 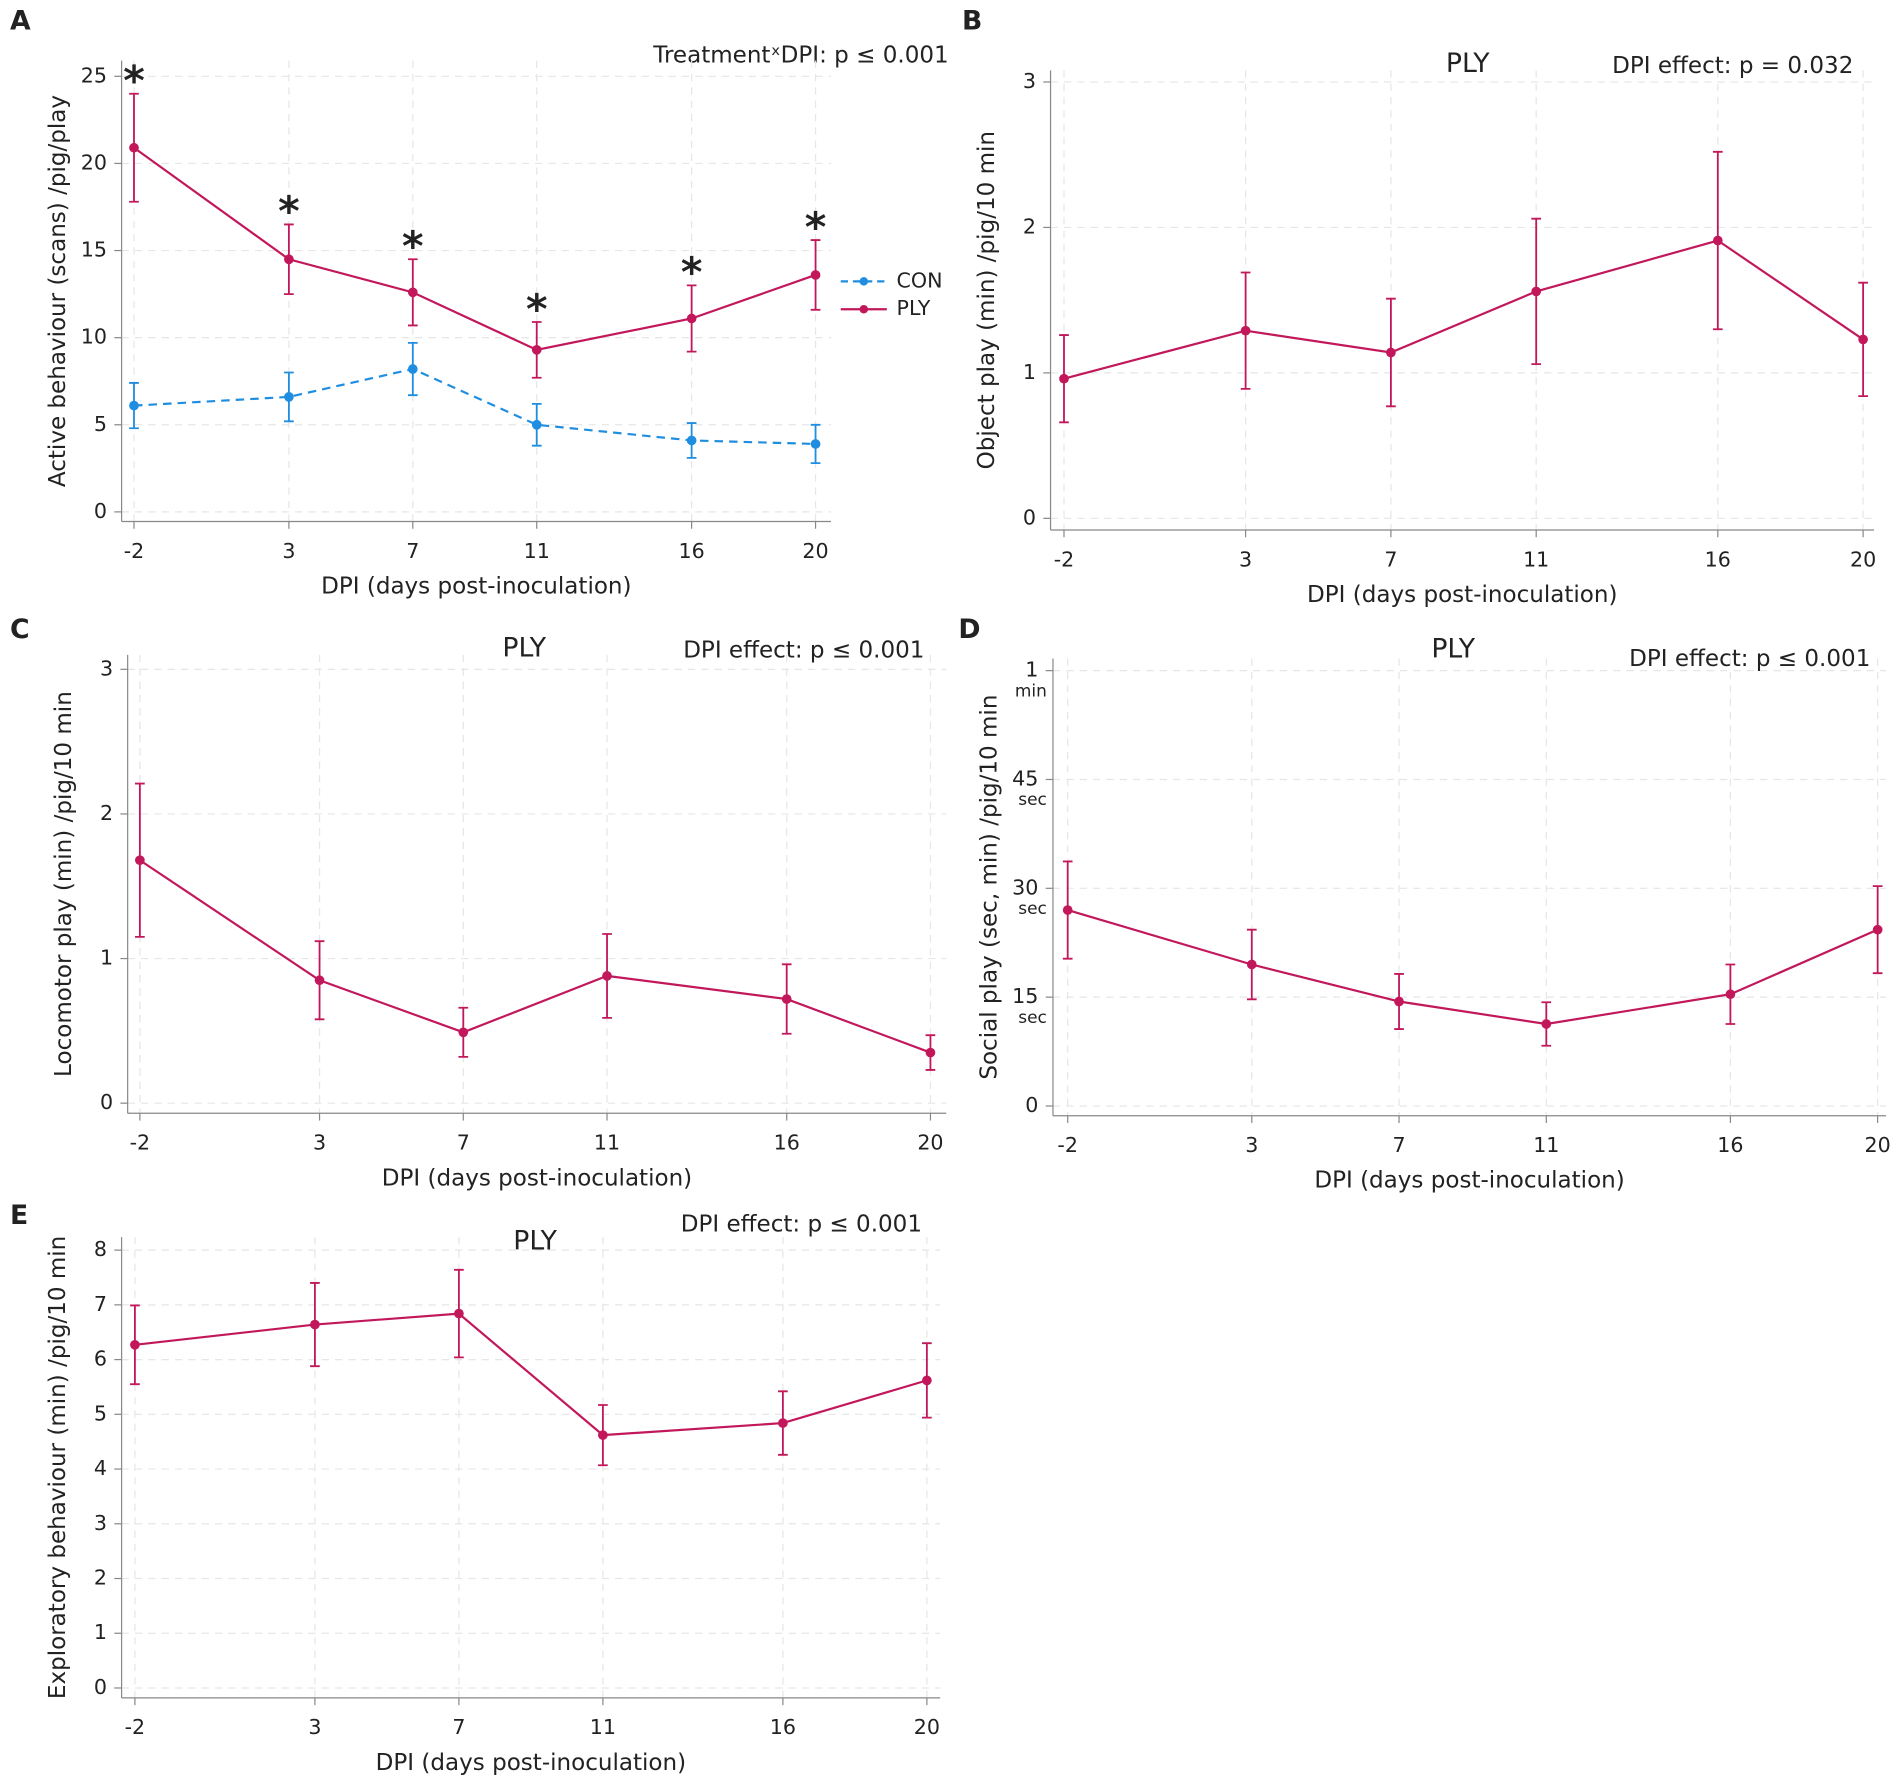 What do you see at coordinates (1025, 887) in the screenshot?
I see `y-tick-label: 30` at bounding box center [1025, 887].